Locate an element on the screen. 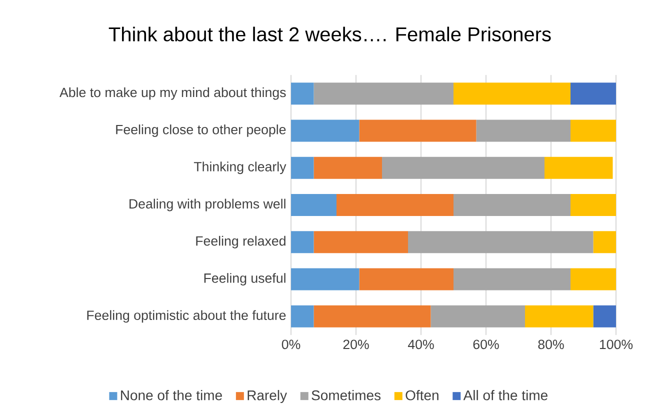 Image resolution: width=659 pixels, height=411 pixels. y-tick-label: Dealing with problems well is located at coordinates (208, 205).